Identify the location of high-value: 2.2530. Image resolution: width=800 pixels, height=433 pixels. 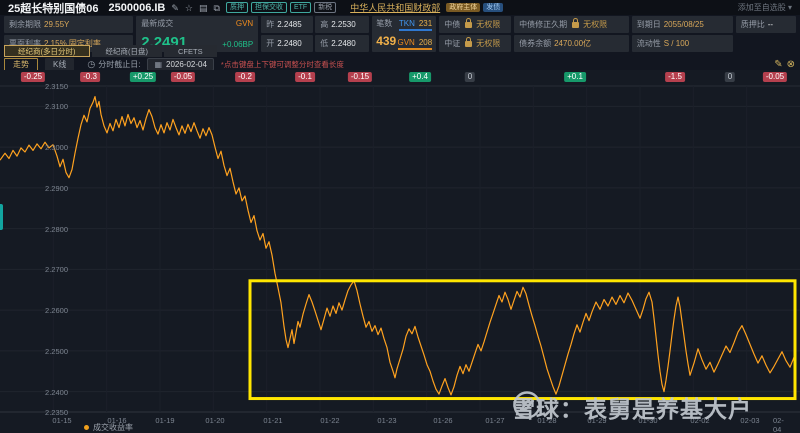
(343, 24).